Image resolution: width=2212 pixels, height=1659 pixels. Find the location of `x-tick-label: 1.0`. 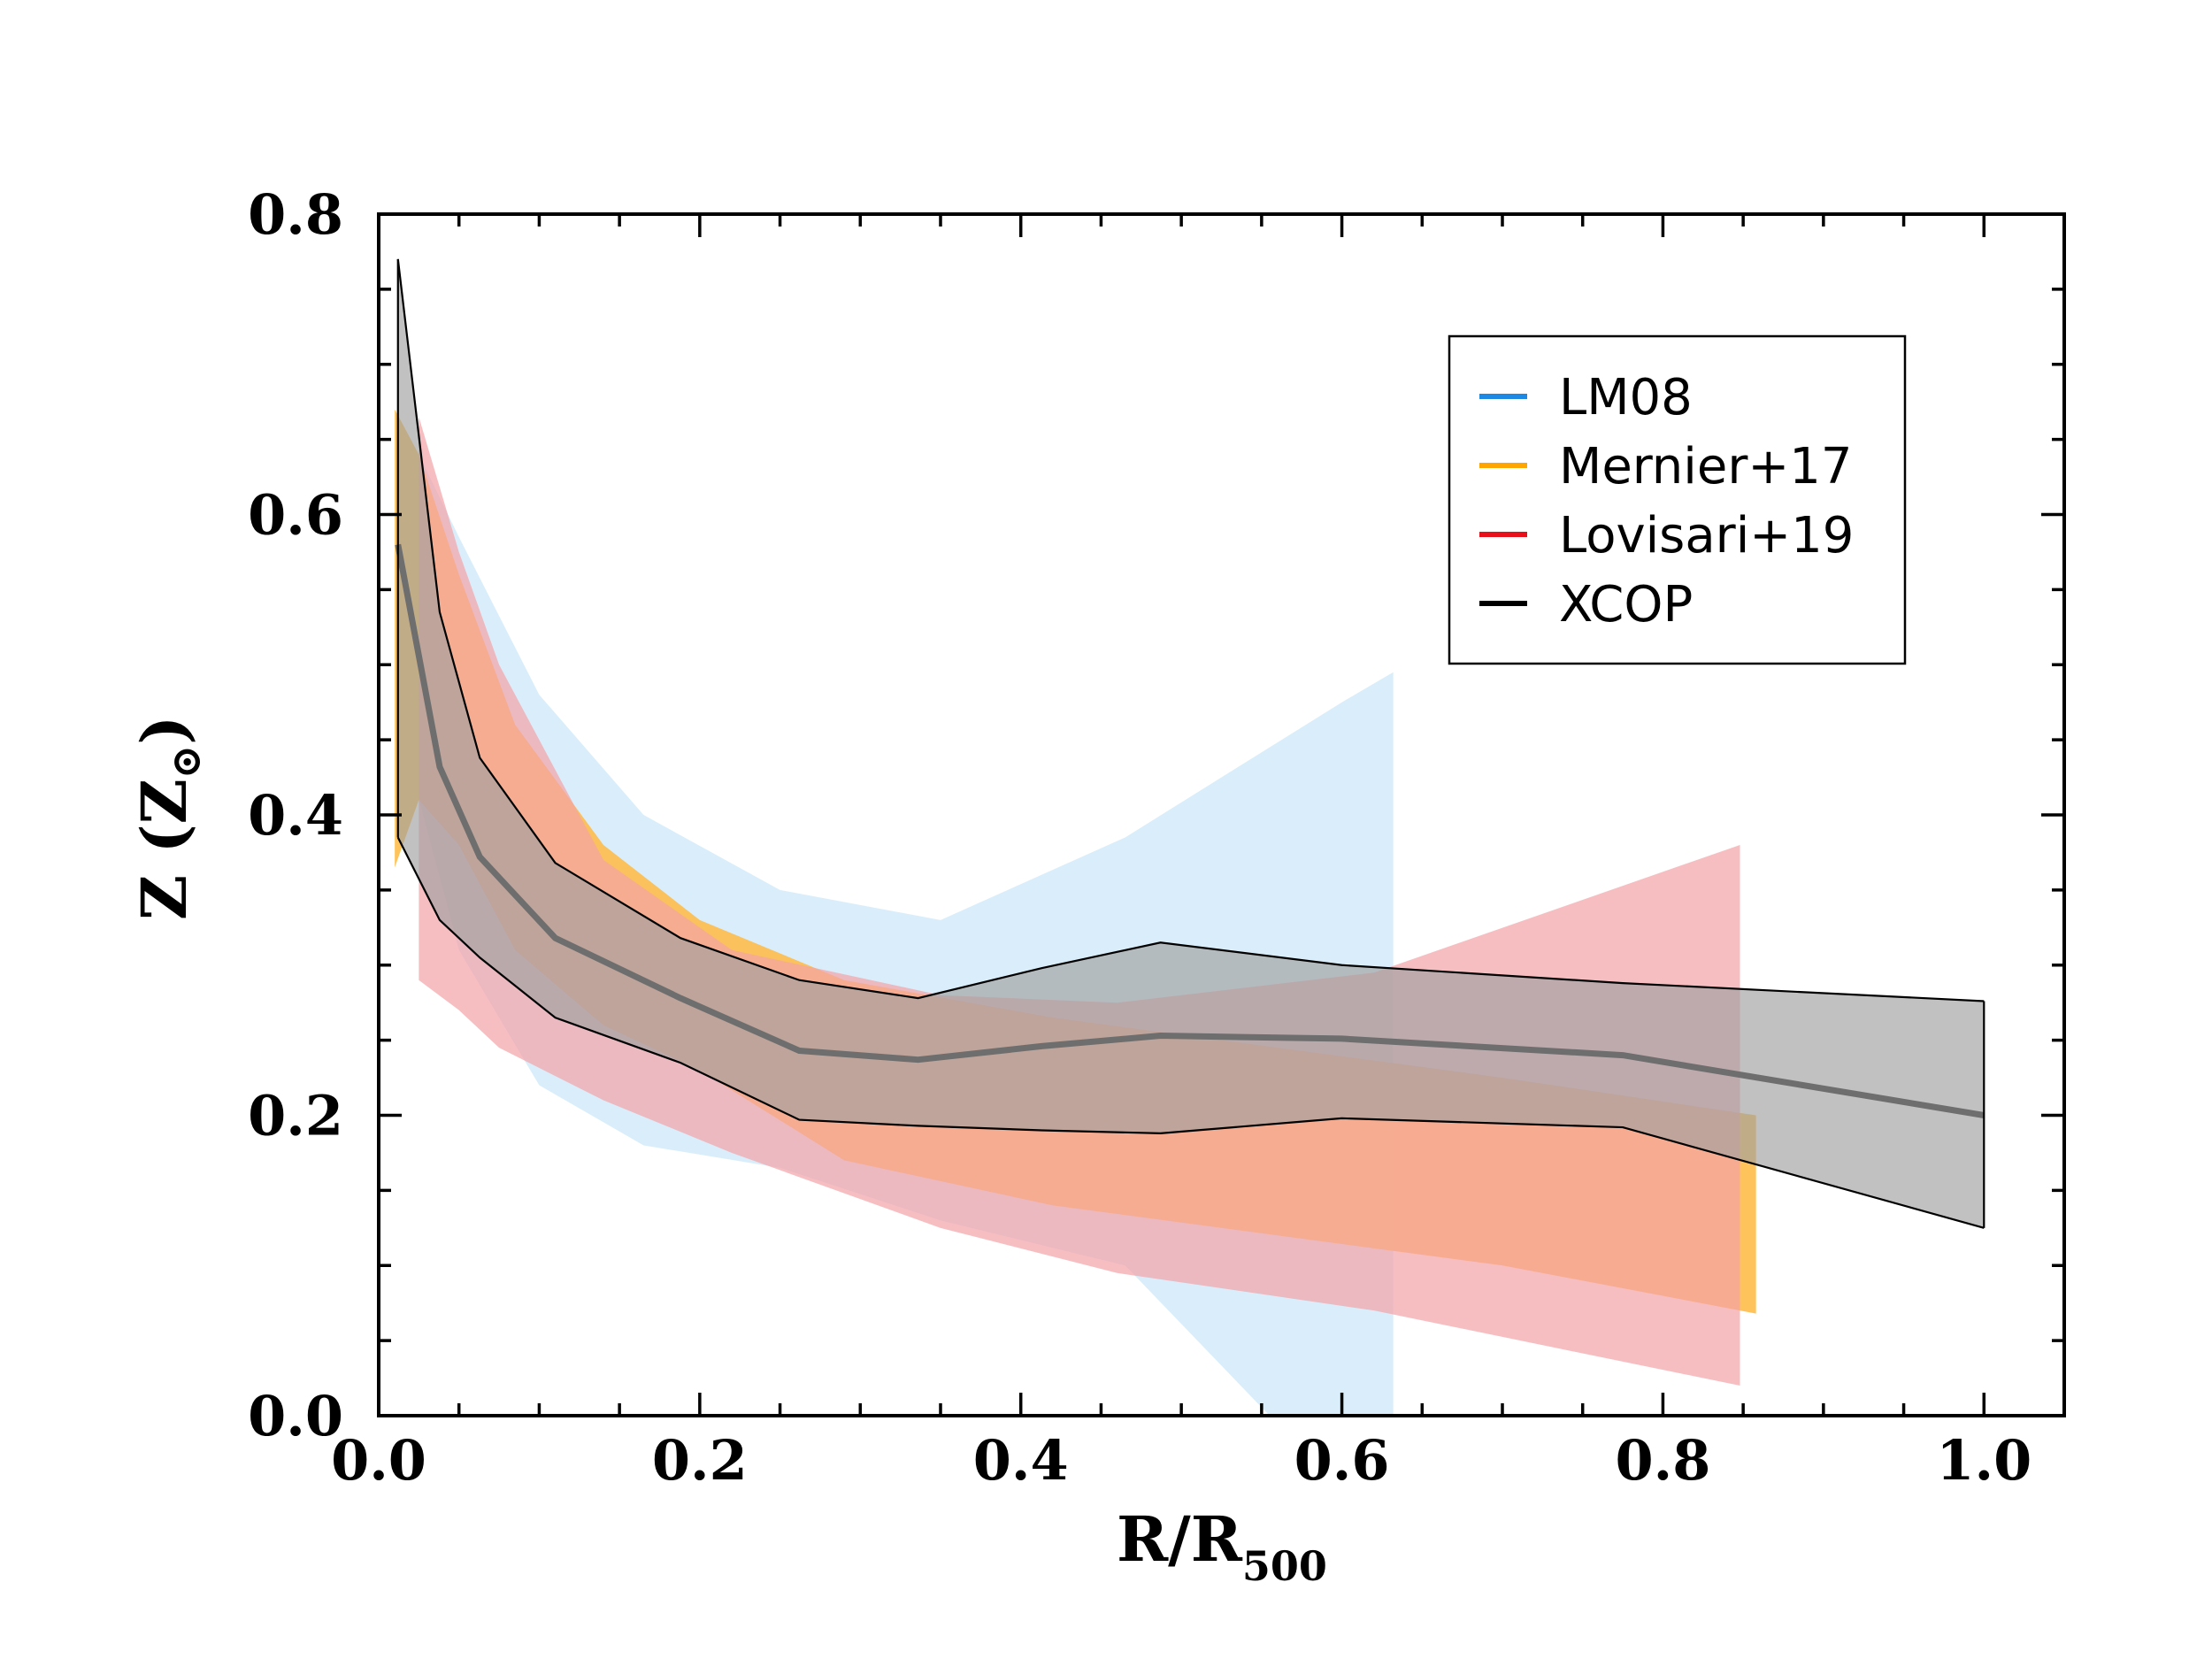

x-tick-label: 1.0 is located at coordinates (1984, 1461).